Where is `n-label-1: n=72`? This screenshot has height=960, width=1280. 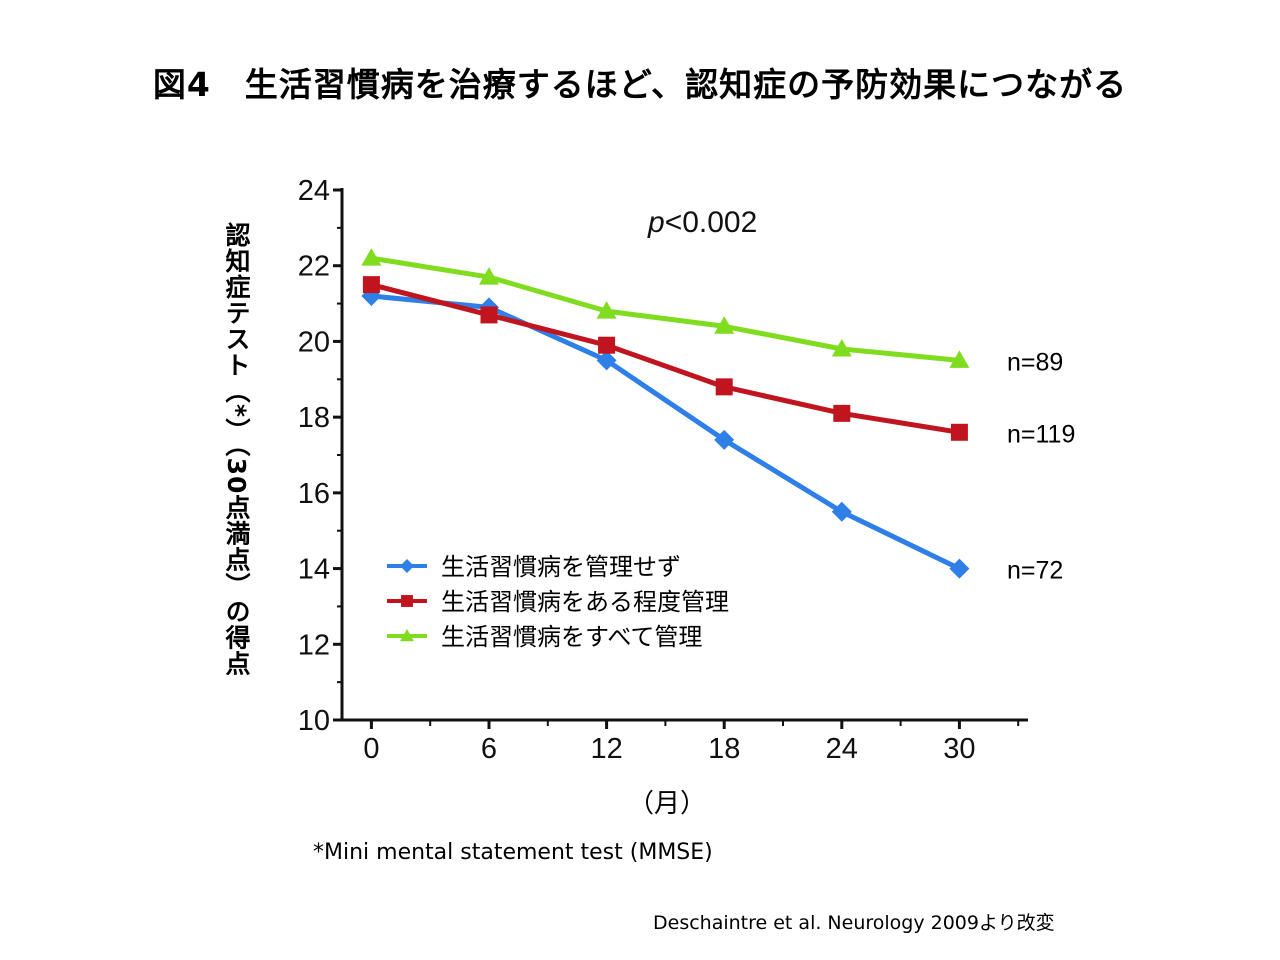
n-label-1: n=72 is located at coordinates (1035, 571).